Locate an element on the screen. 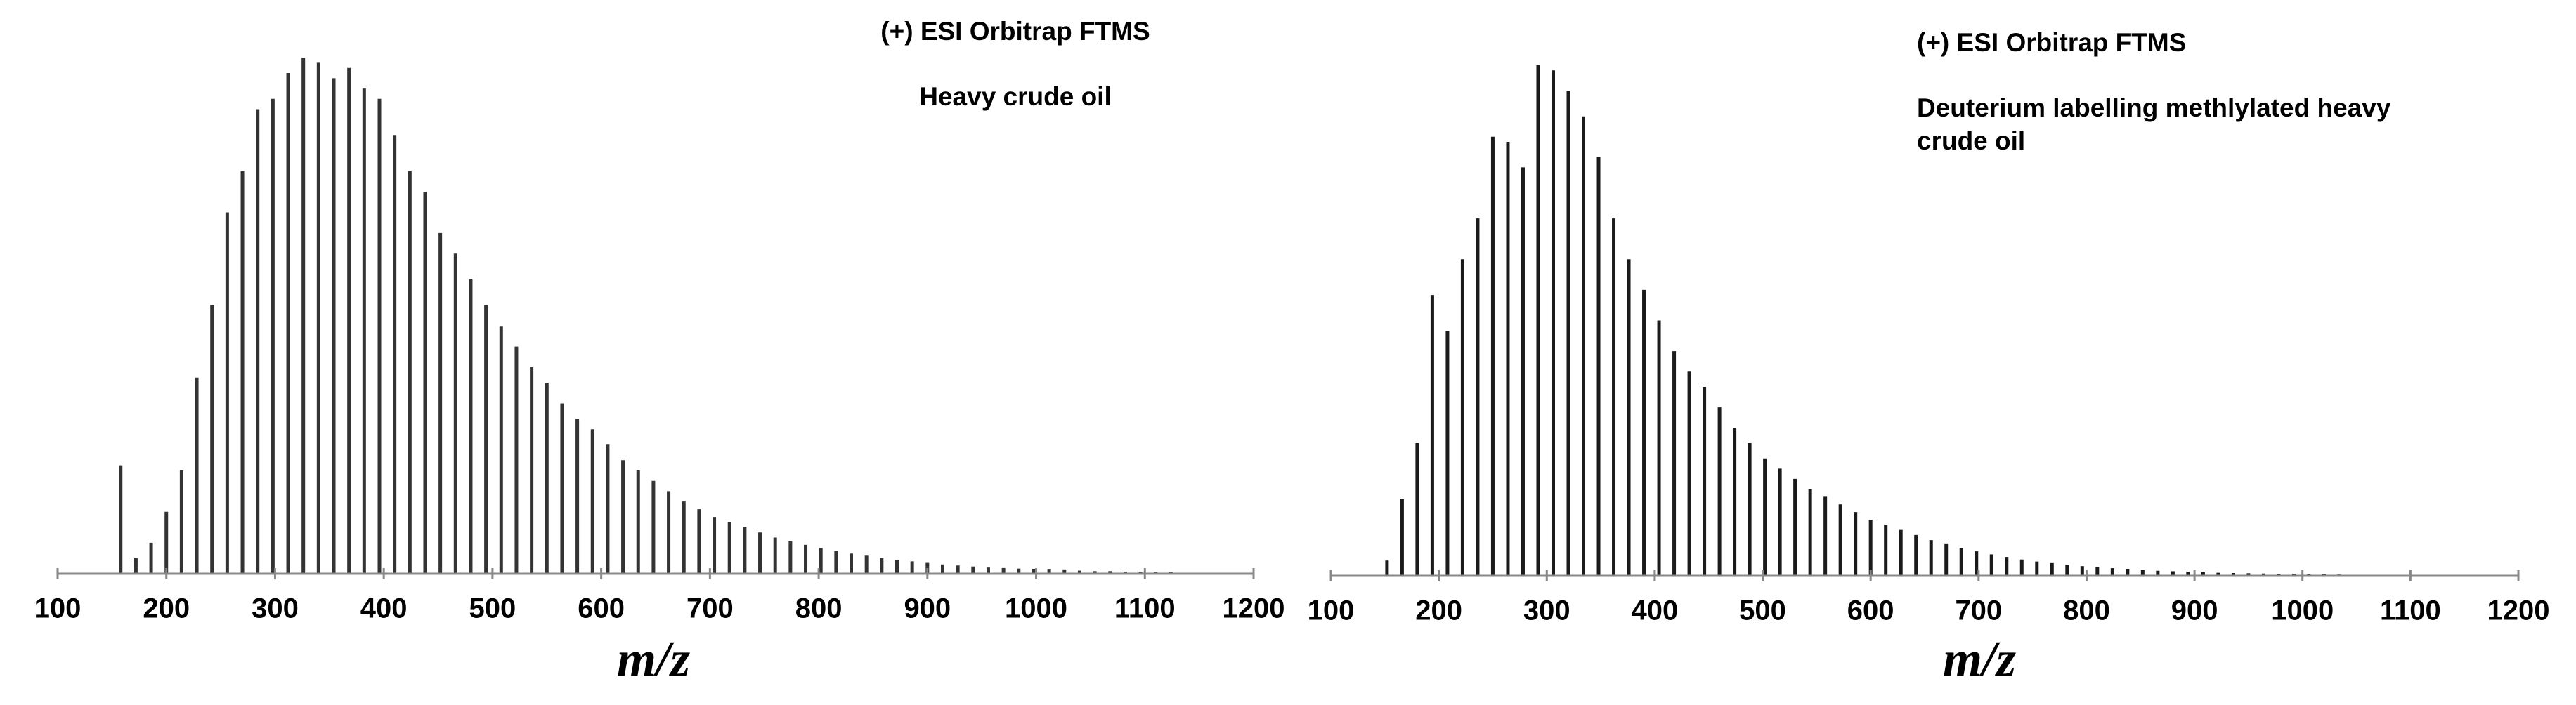 The height and width of the screenshot is (705, 2576). chart-subtitle: Deuterium labelling methlylated heavy is located at coordinates (2154, 108).